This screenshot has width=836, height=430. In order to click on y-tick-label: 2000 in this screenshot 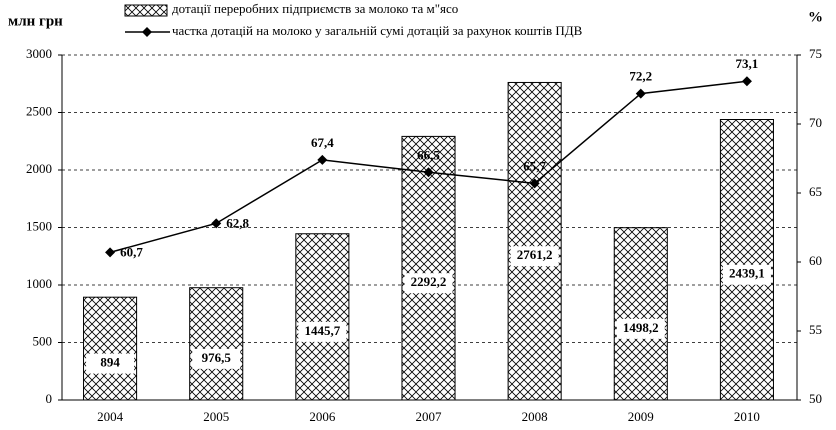, I will do `click(39, 168)`.